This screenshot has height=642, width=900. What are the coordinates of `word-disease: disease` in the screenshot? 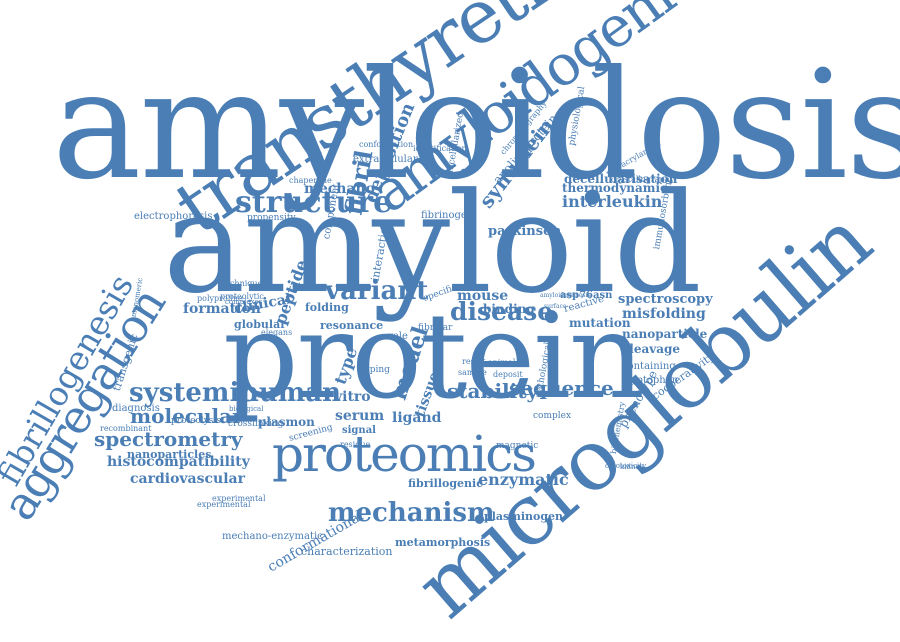 It's located at (502, 311).